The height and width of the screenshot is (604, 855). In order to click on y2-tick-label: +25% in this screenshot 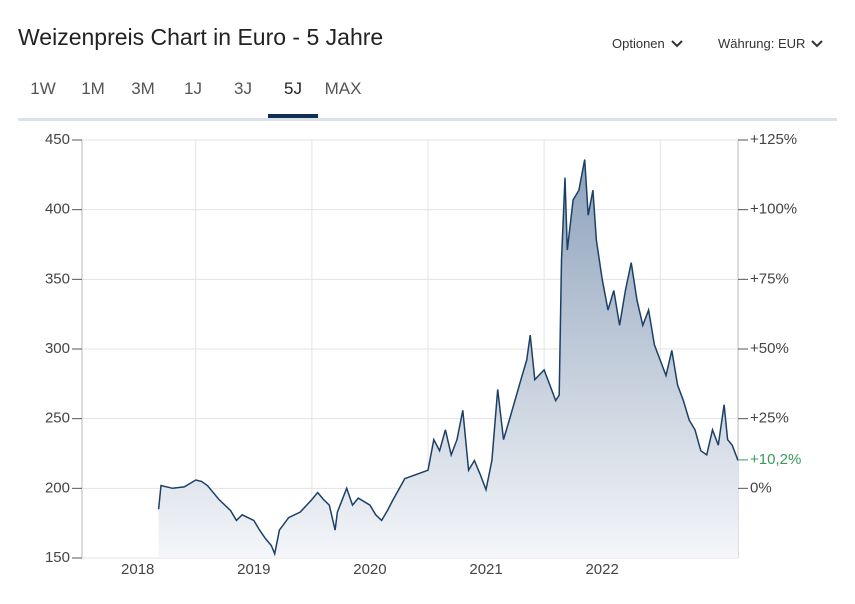, I will do `click(769, 418)`.